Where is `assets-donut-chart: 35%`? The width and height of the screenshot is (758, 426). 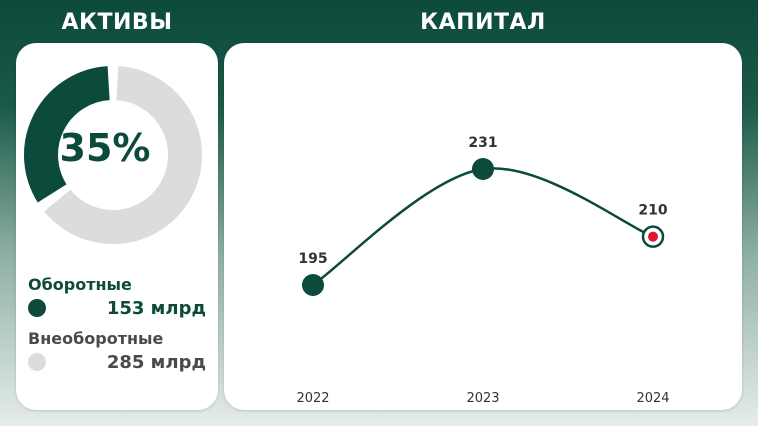 assets-donut-chart: 35% is located at coordinates (113, 155).